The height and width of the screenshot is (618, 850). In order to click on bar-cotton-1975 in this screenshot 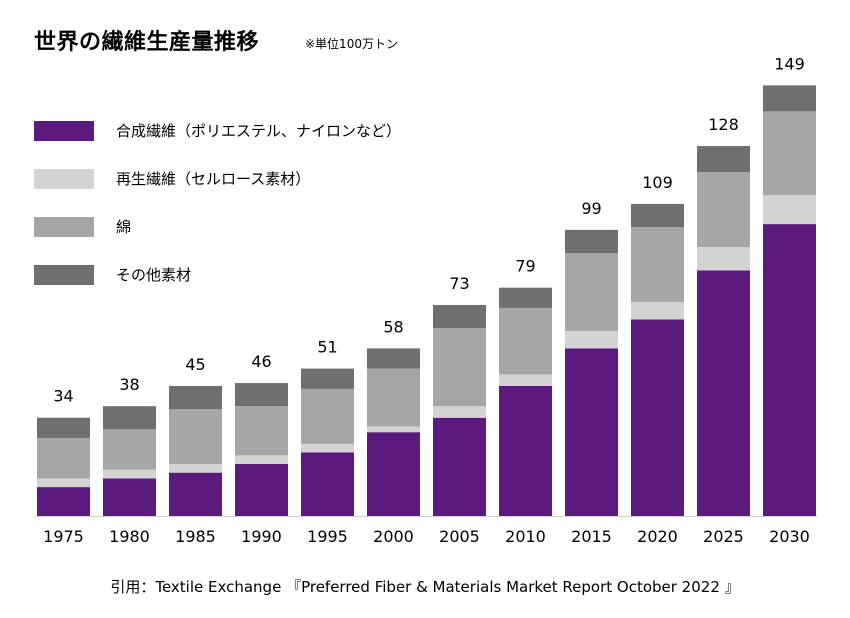, I will do `click(63, 458)`.